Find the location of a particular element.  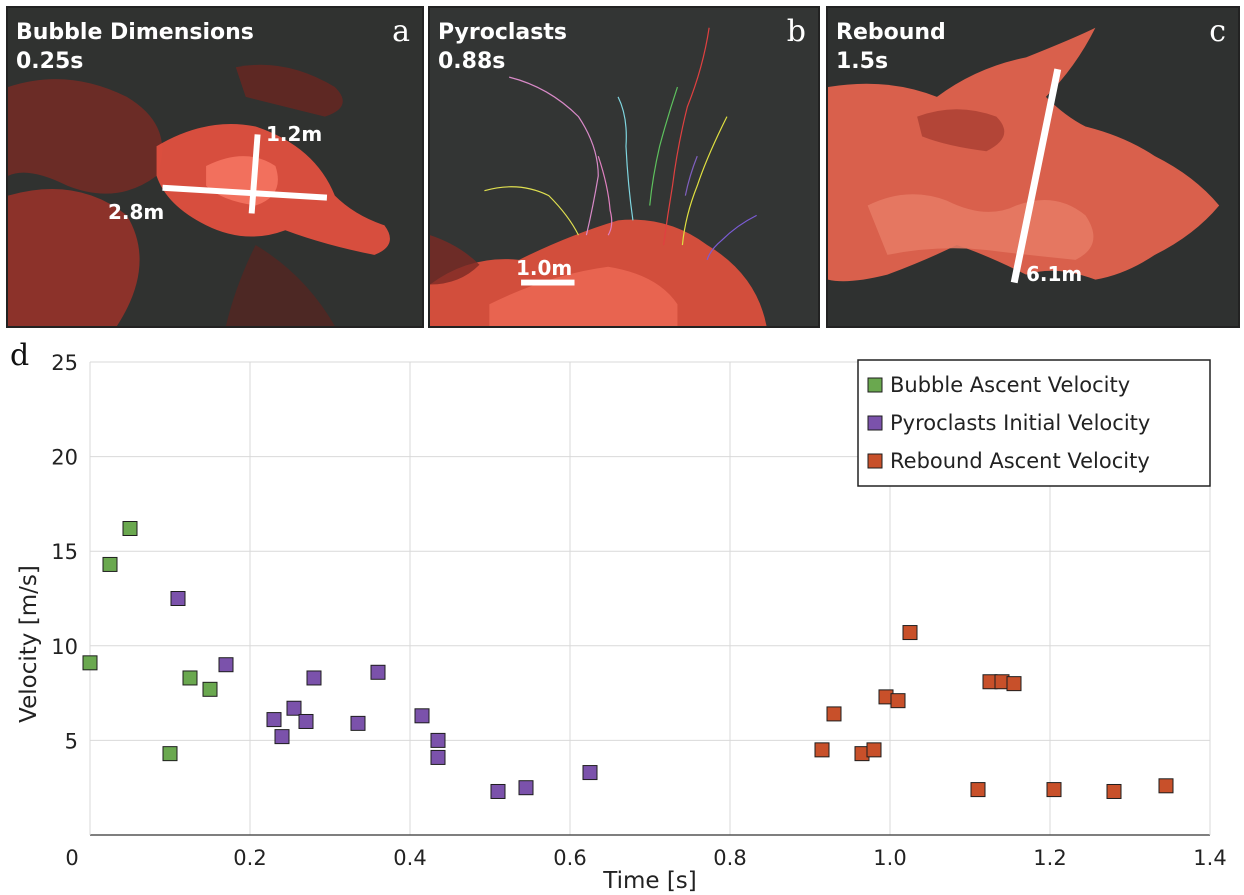

bubble-photo is located at coordinates (215, 167).